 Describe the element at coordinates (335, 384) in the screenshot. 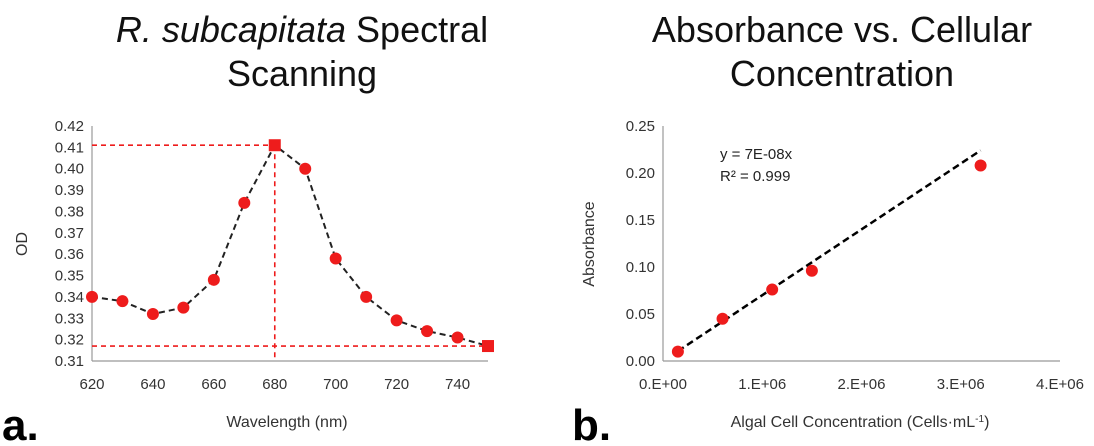

I see `panel-a-x-tick-4: 700` at that location.